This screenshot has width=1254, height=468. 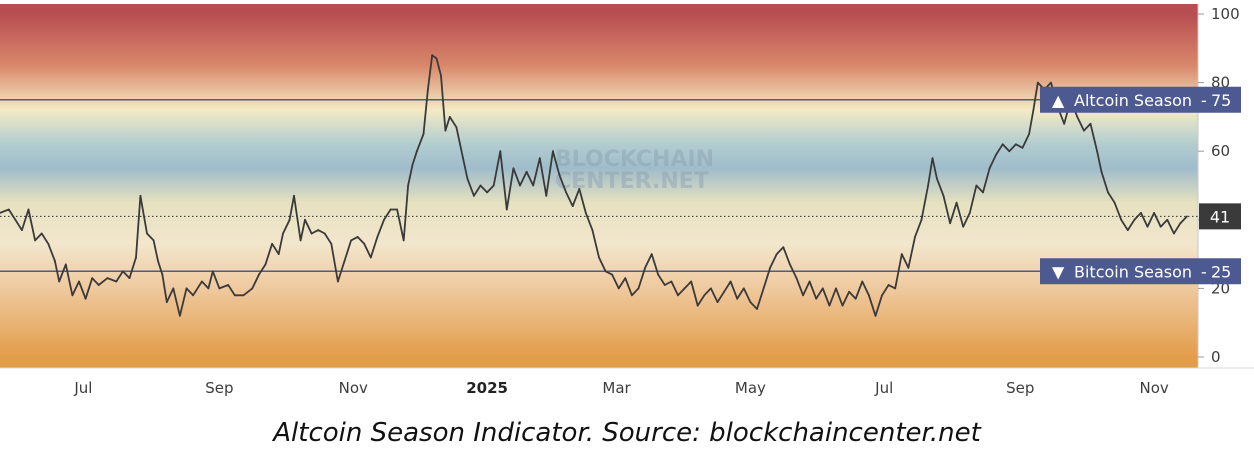 I want to click on reference-tag-marker: ▼, so click(x=1058, y=271).